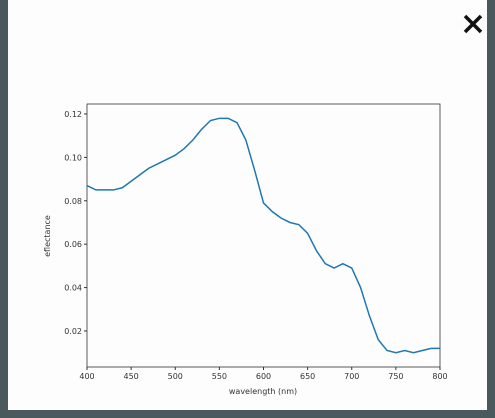  Describe the element at coordinates (263, 391) in the screenshot. I see `x-axis-label: wavelength (nm)` at that location.